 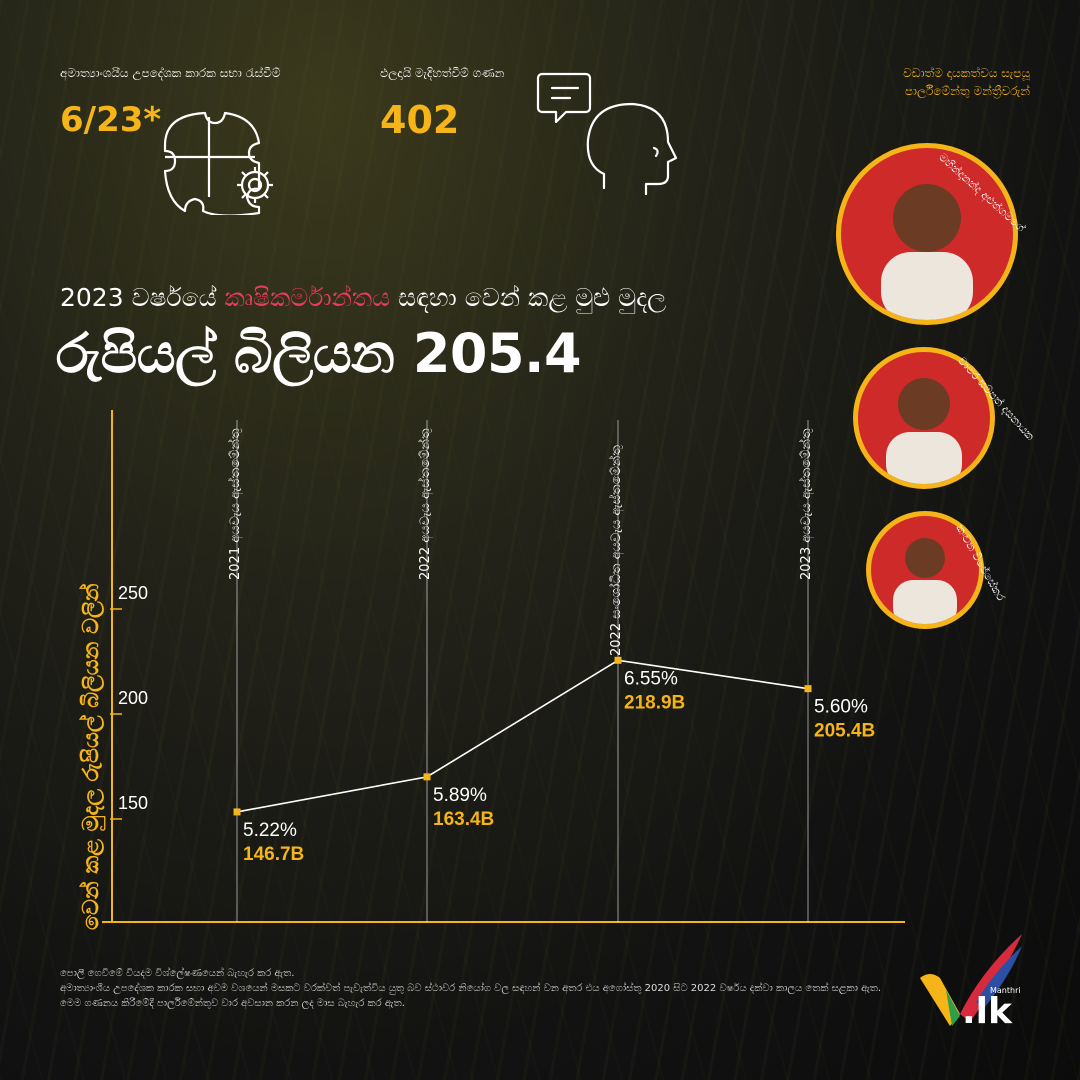 I want to click on category-label: 2023 අයවැය ඇස්තමේන්තු, so click(x=806, y=504).